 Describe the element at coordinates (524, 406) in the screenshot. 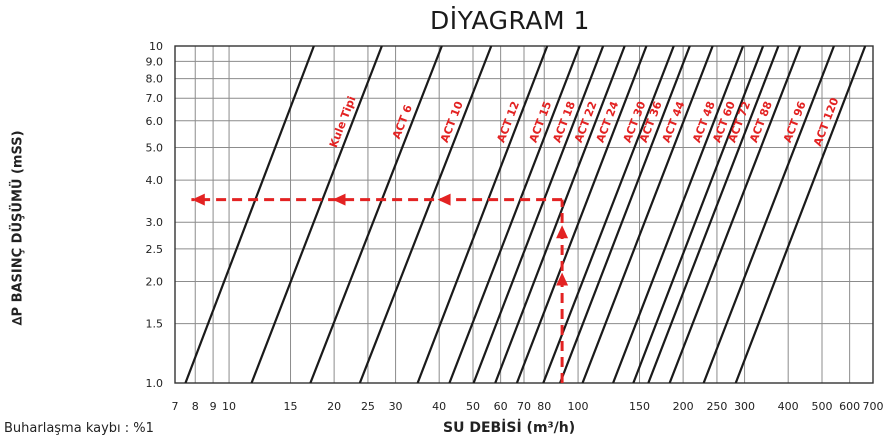

I see `x-tick-label: 70` at that location.